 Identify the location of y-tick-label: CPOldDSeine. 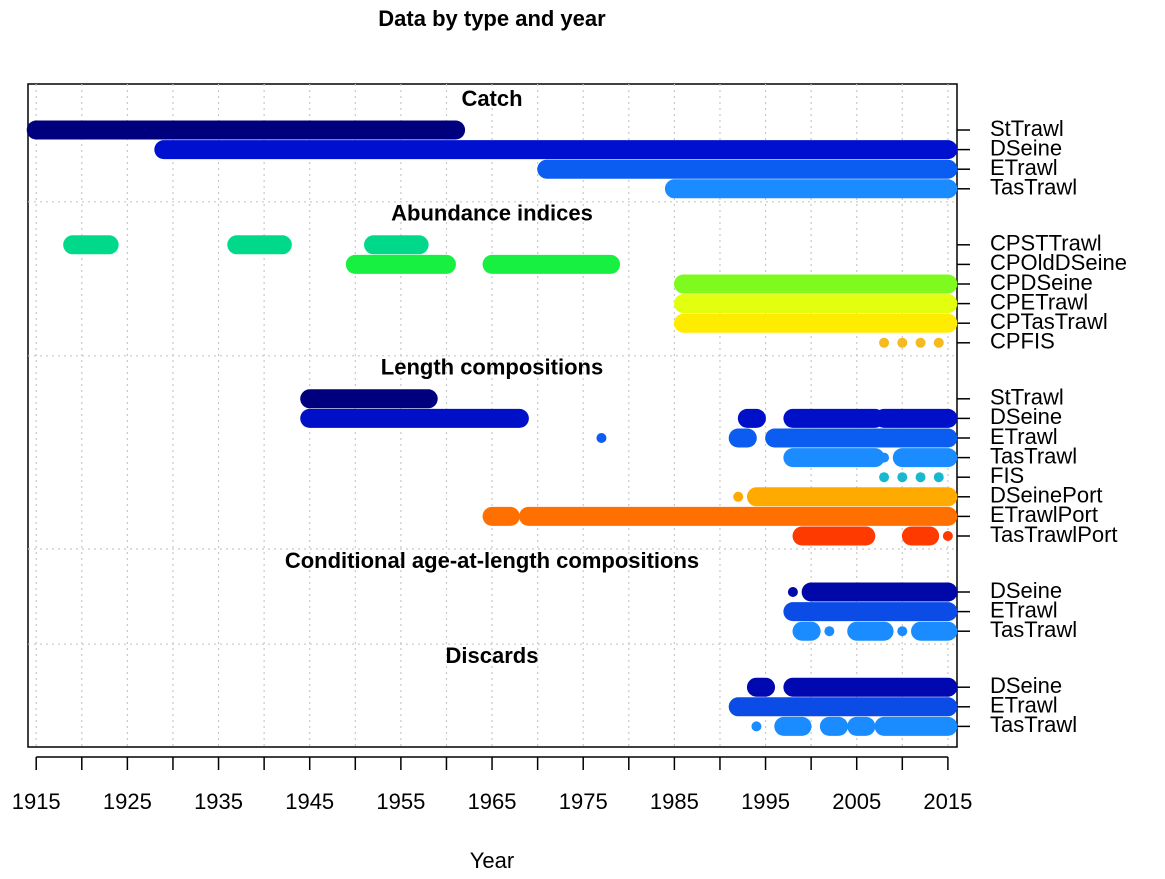
(1058, 262).